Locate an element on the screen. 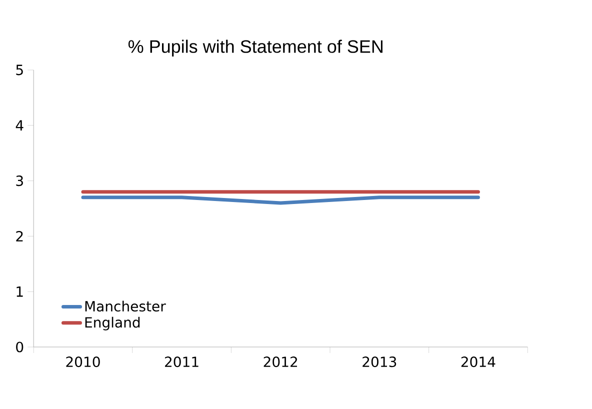 This screenshot has height=409, width=592. y-tick-label: 2 is located at coordinates (19, 236).